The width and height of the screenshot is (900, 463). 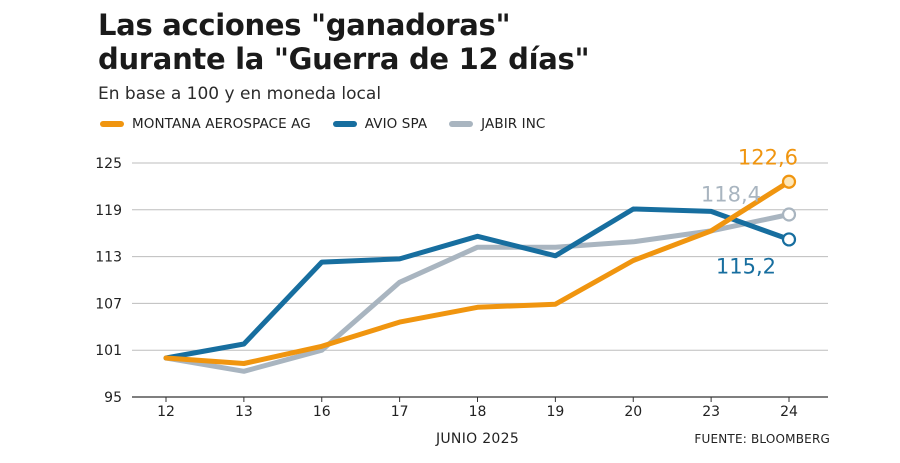 What do you see at coordinates (731, 194) in the screenshot?
I see `end-label-jabir: 118,4` at bounding box center [731, 194].